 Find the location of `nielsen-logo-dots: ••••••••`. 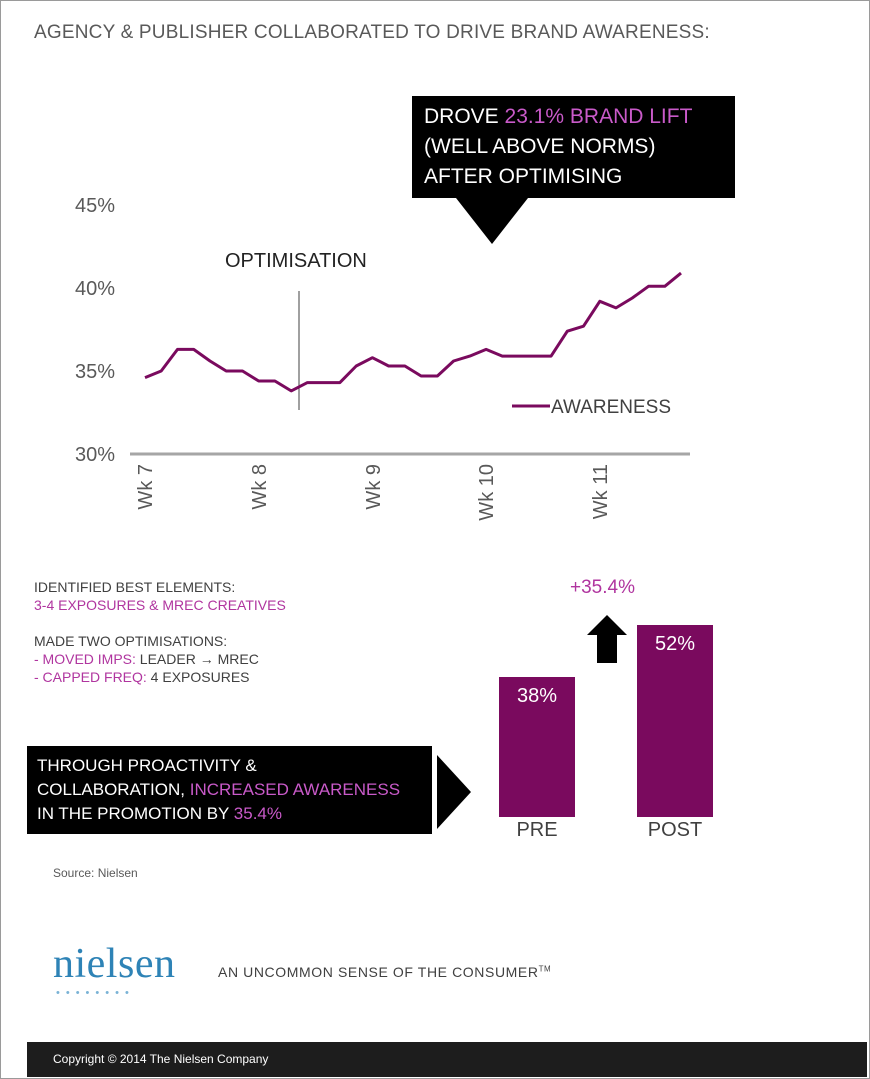

nielsen-logo-dots: •••••••• is located at coordinates (95, 993).